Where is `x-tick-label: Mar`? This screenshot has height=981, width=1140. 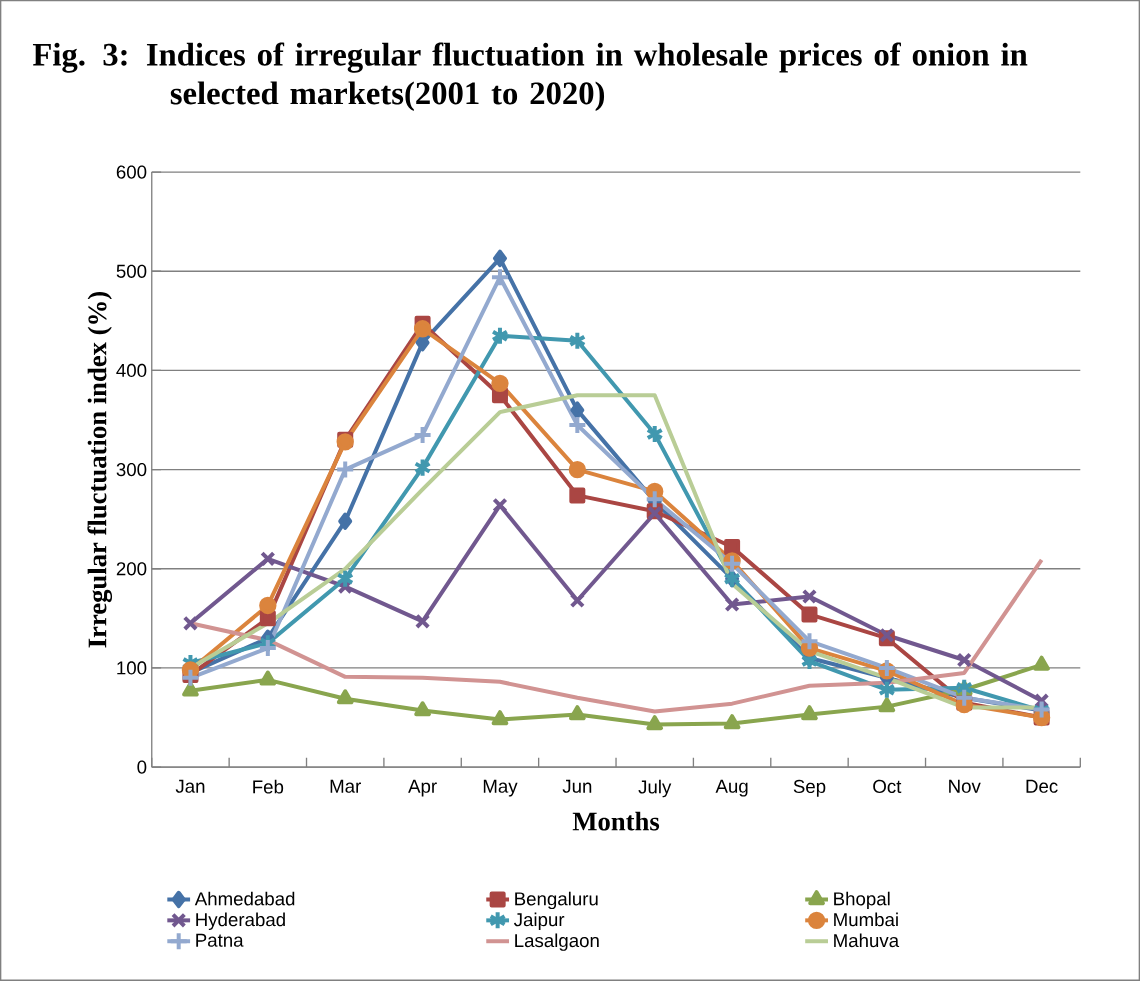
x-tick-label: Mar is located at coordinates (345, 786).